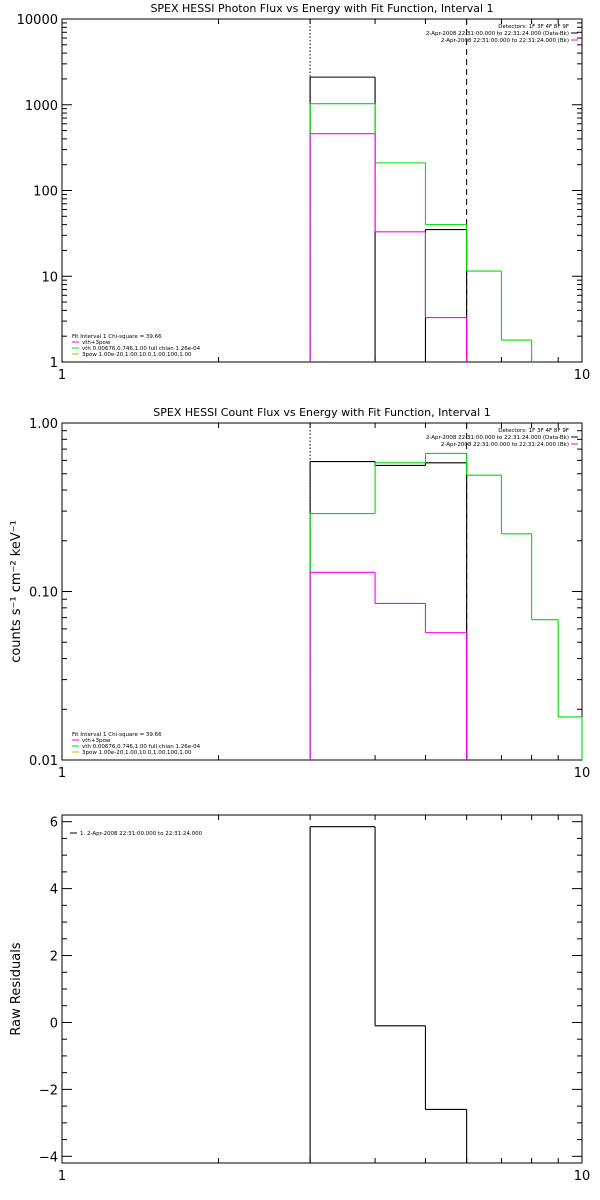 Image resolution: width=600 pixels, height=1200 pixels. What do you see at coordinates (16, 988) in the screenshot?
I see `y-axis-label: Raw Residuals` at bounding box center [16, 988].